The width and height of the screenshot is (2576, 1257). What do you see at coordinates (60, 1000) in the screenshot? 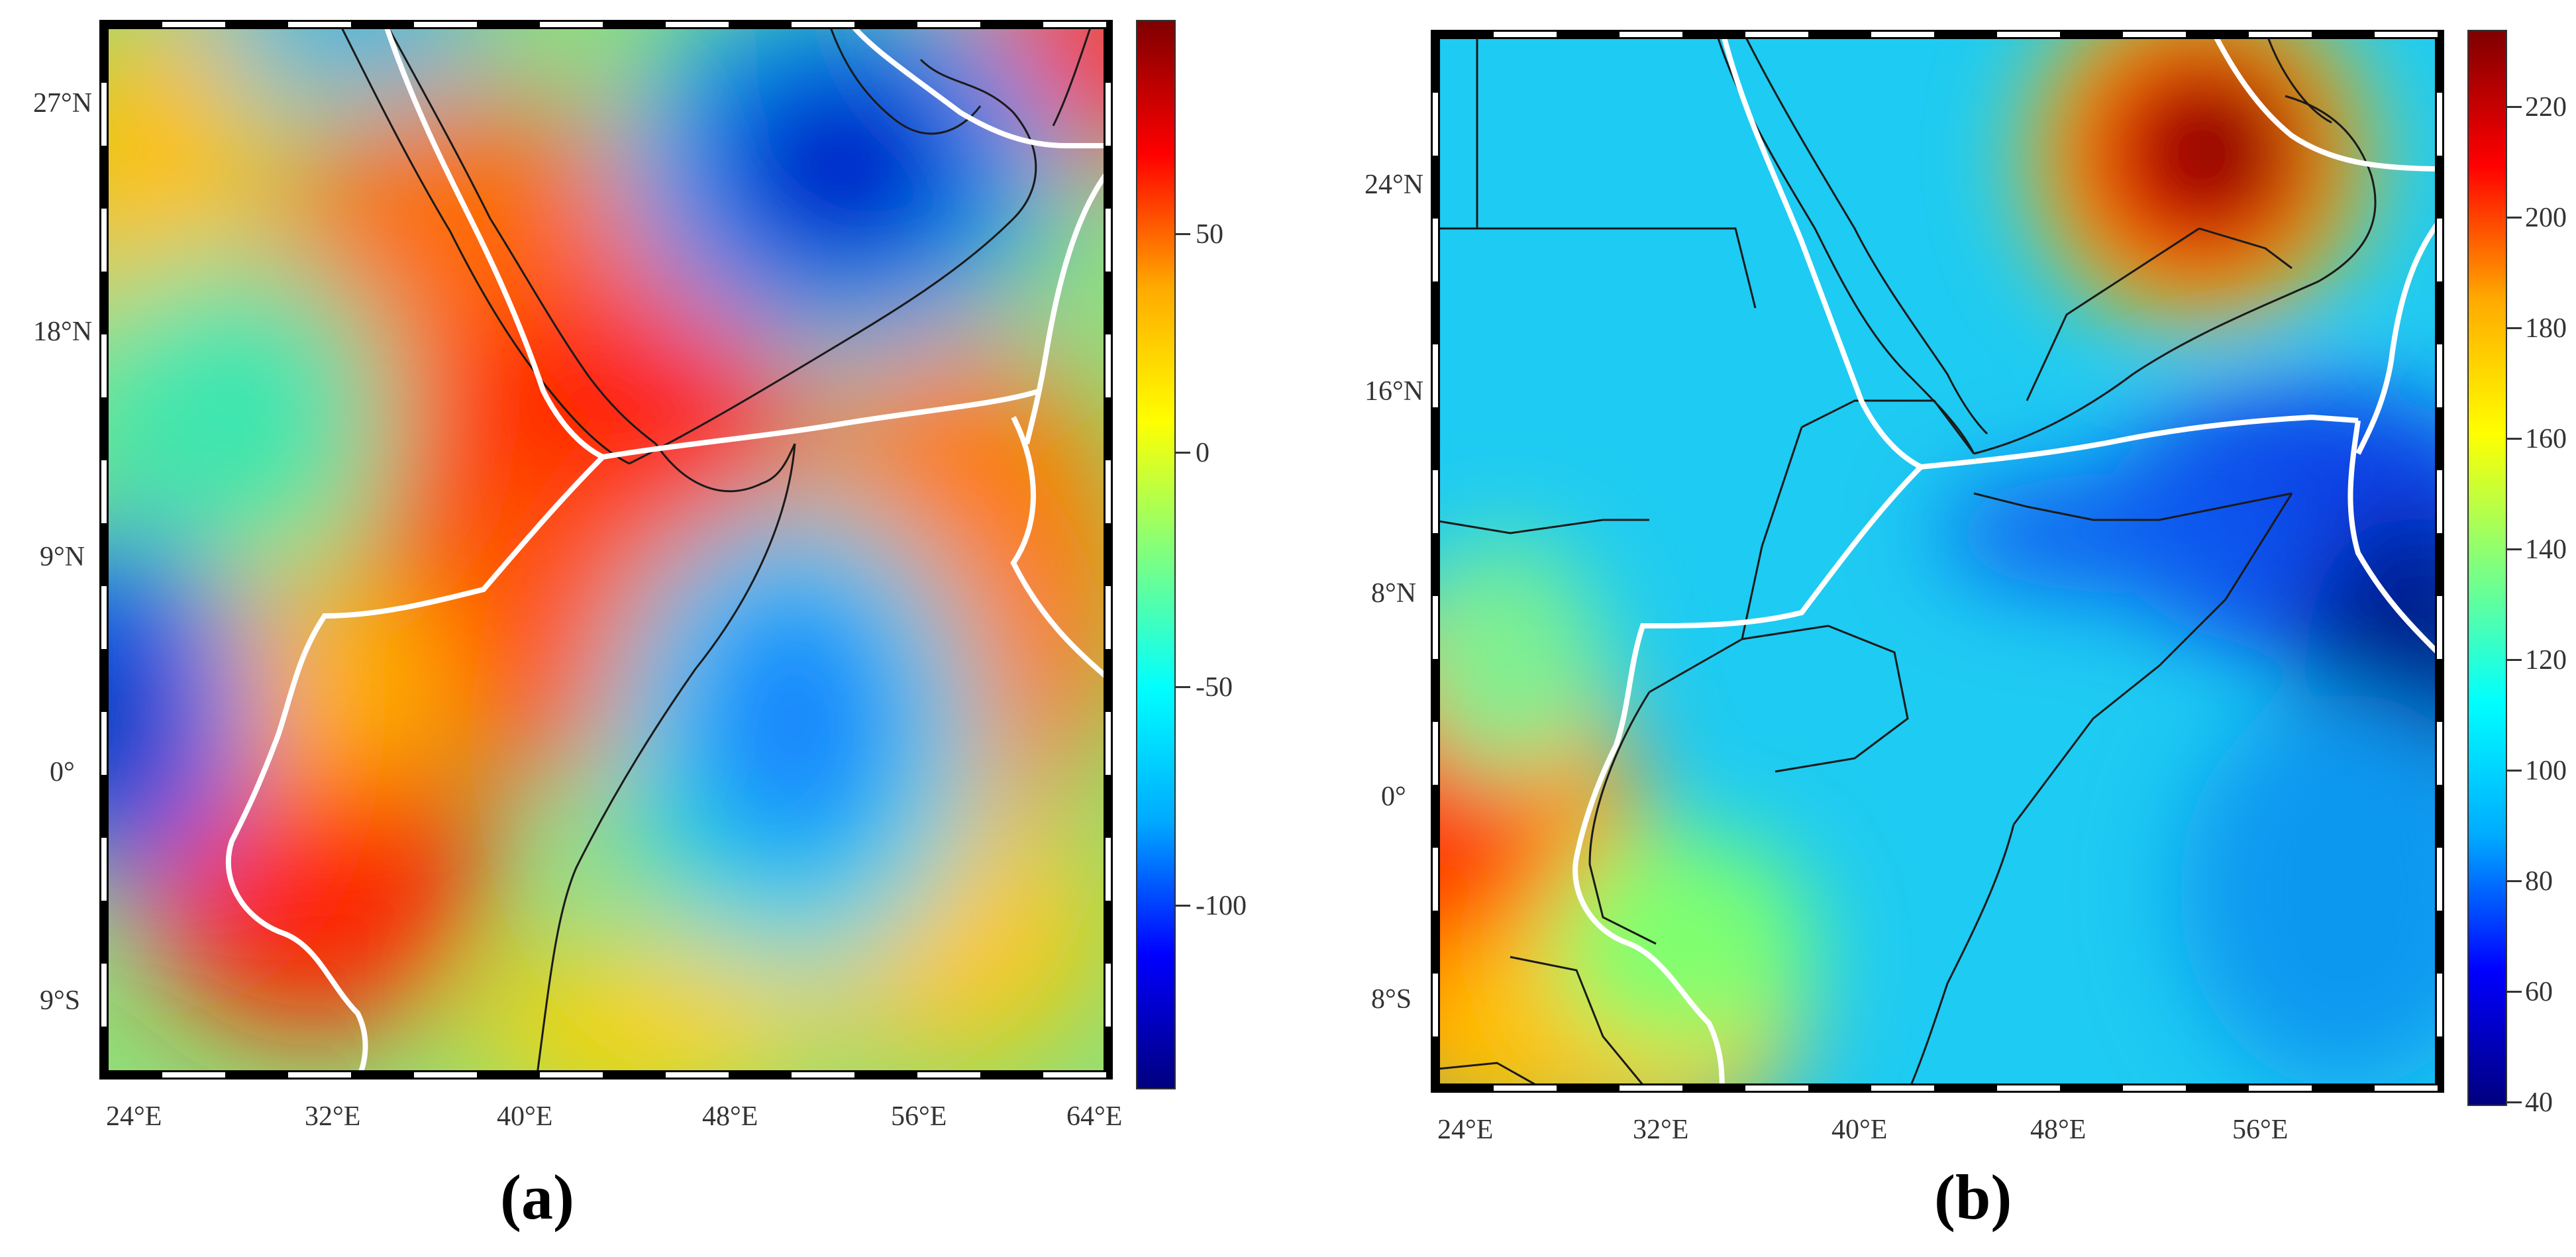
I see `lat-label: 9°S` at bounding box center [60, 1000].